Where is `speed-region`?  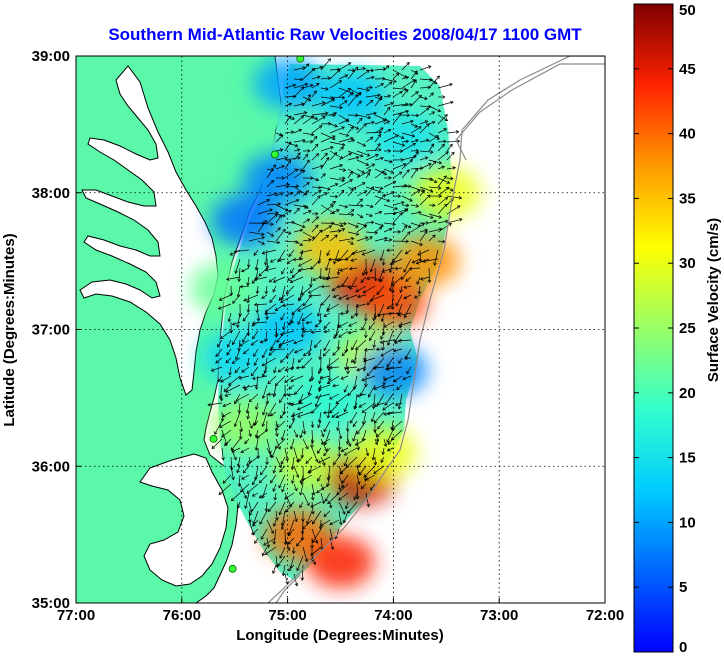 speed-region is located at coordinates (245, 220).